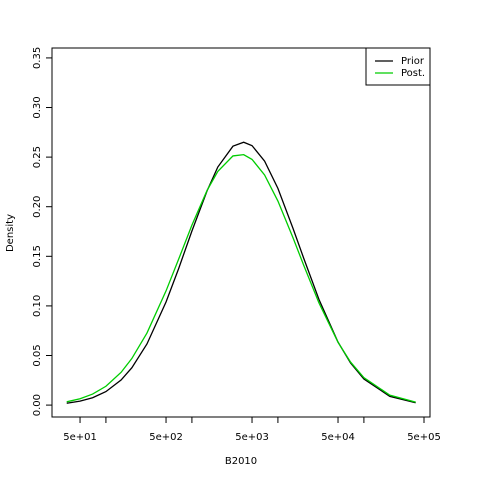 This screenshot has width=480, height=480. What do you see at coordinates (398, 66) in the screenshot?
I see `legend-box` at bounding box center [398, 66].